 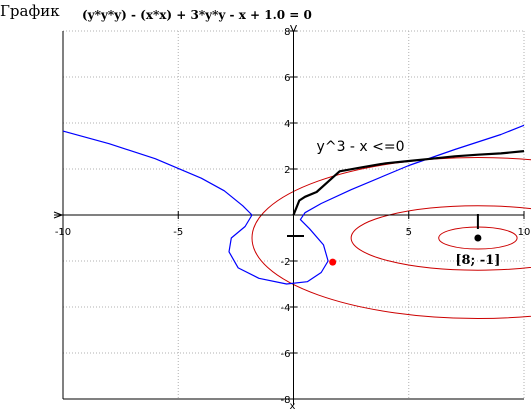 What do you see at coordinates (63, 232) in the screenshot?
I see `x-tick-label: -10` at bounding box center [63, 232].